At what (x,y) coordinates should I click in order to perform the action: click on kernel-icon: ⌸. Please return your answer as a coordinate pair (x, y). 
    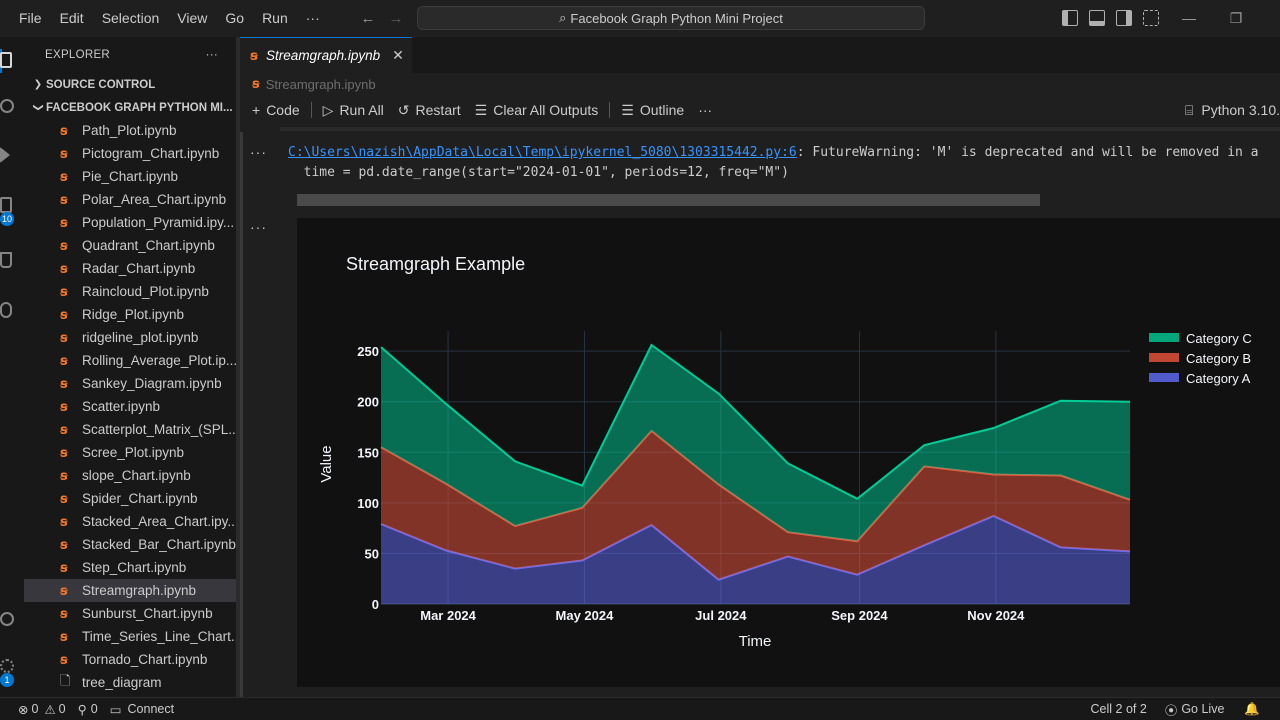
    Looking at the image, I should click on (1189, 109).